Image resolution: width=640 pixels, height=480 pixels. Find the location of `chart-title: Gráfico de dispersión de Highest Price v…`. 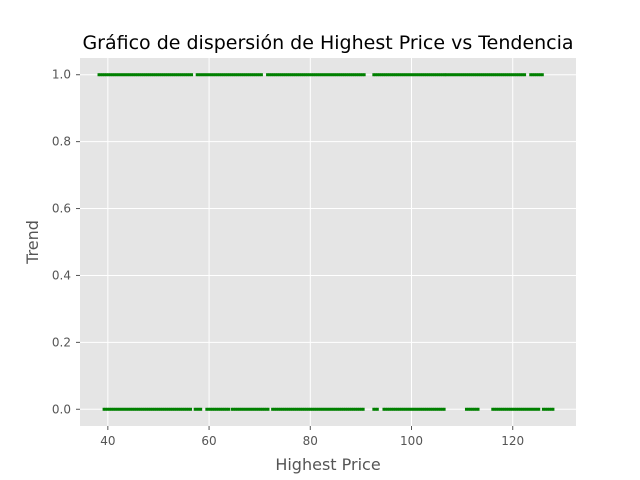

chart-title: Gráfico de dispersión de Highest Price v… is located at coordinates (327, 43).